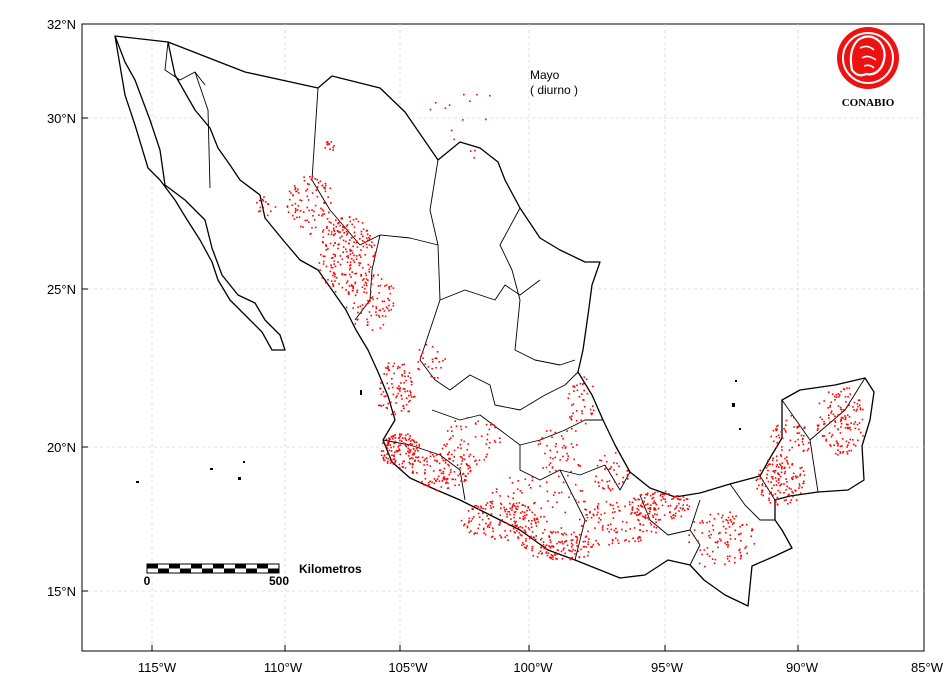 Image resolution: width=950 pixels, height=700 pixels. Describe the element at coordinates (207, 570) in the screenshot. I see `scale-bar-segment` at that location.